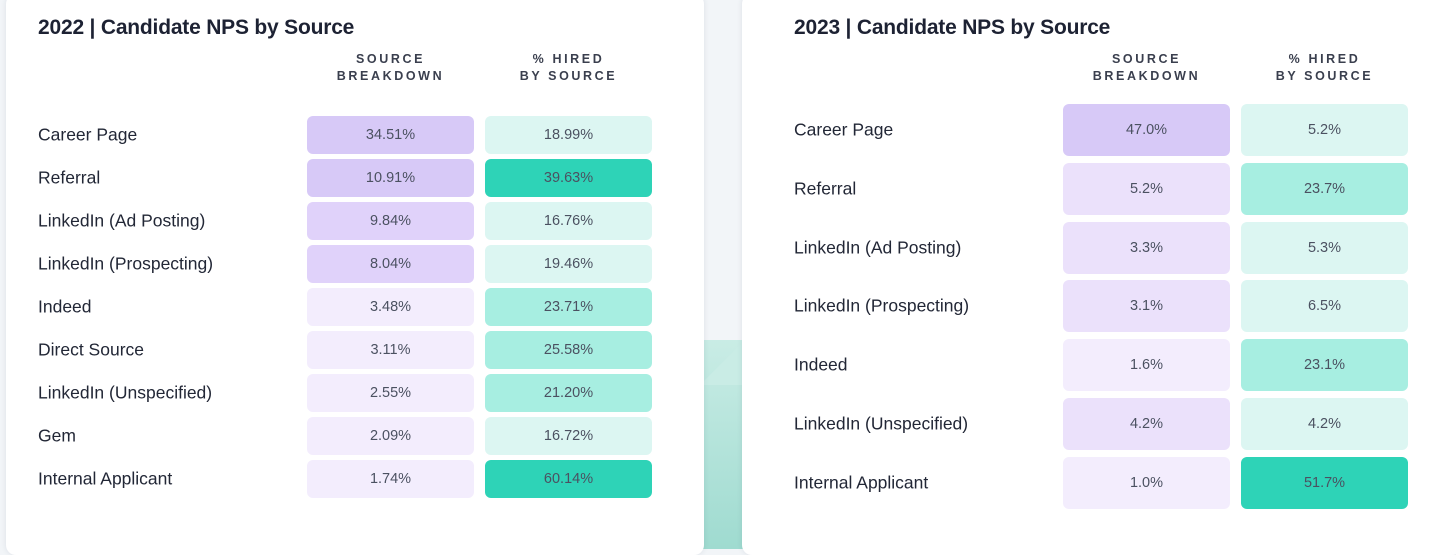 This screenshot has width=1456, height=555. I want to click on table-row: Referral 5.2% 23.7%, so click(1099, 188).